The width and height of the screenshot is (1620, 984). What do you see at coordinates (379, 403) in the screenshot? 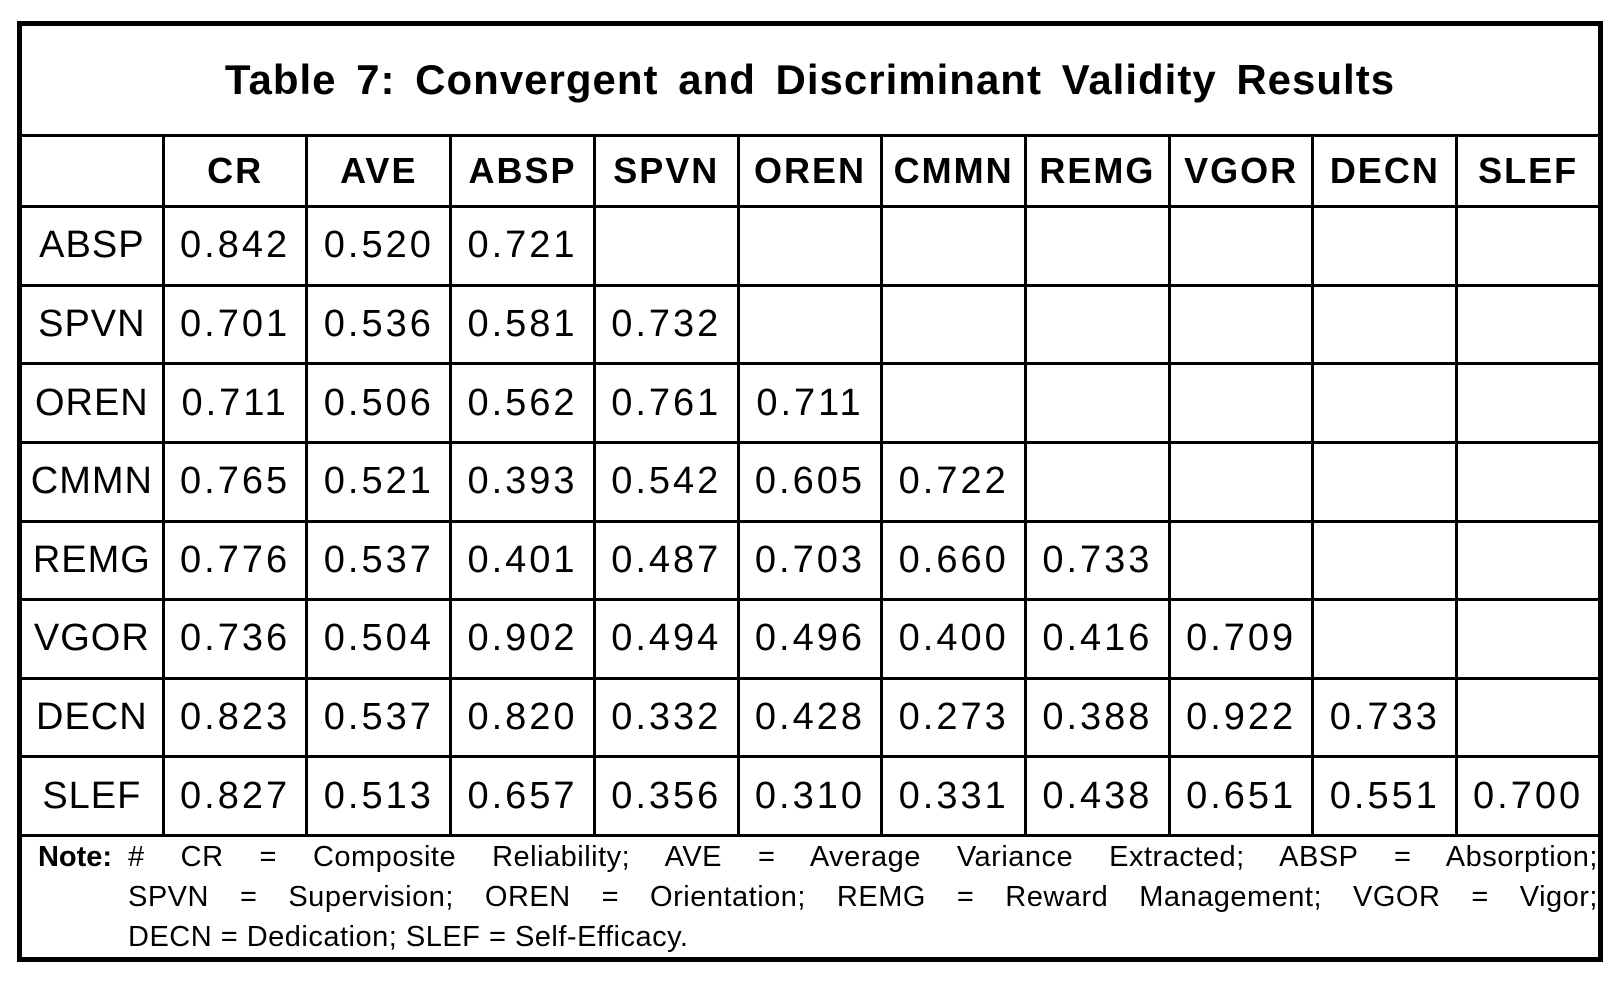
I see `value-cell: 0.506` at bounding box center [379, 403].